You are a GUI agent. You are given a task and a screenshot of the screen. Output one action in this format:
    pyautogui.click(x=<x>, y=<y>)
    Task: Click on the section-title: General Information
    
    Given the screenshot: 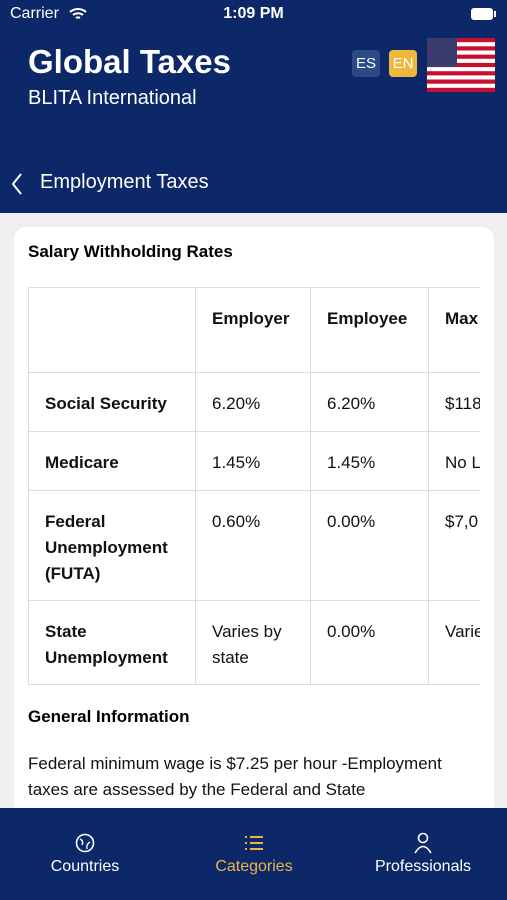 What is the action you would take?
    pyautogui.click(x=109, y=716)
    